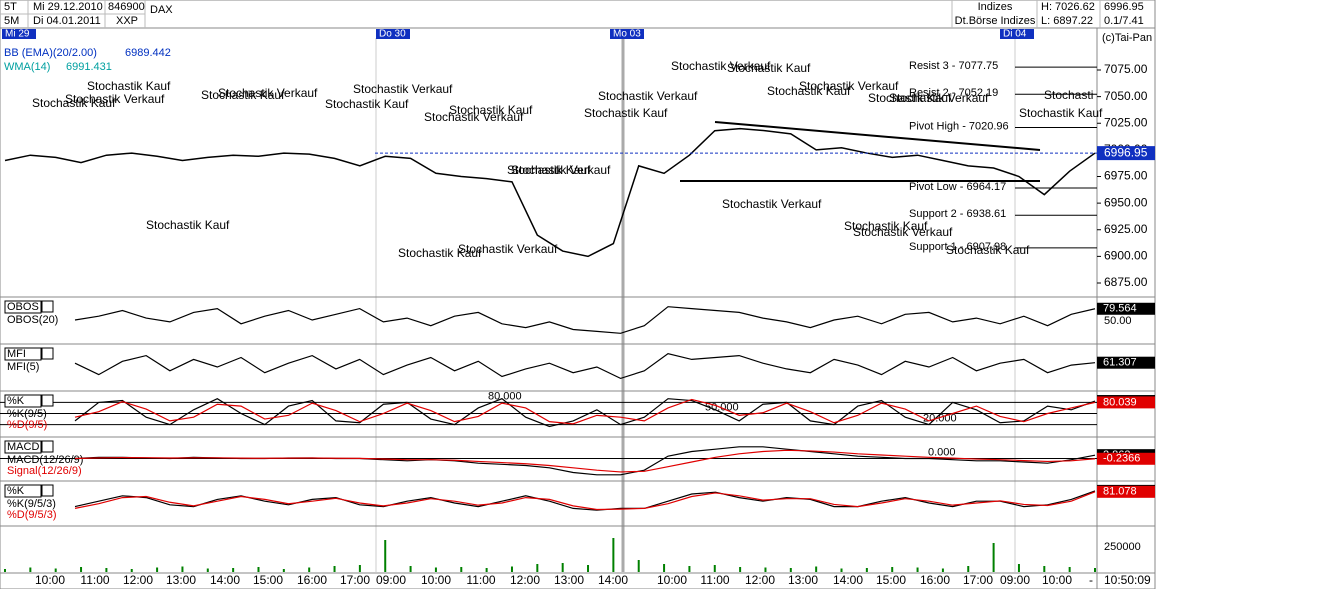 This screenshot has width=1323, height=589. What do you see at coordinates (355, 580) in the screenshot?
I see `x-tick-label: 17:00` at bounding box center [355, 580].